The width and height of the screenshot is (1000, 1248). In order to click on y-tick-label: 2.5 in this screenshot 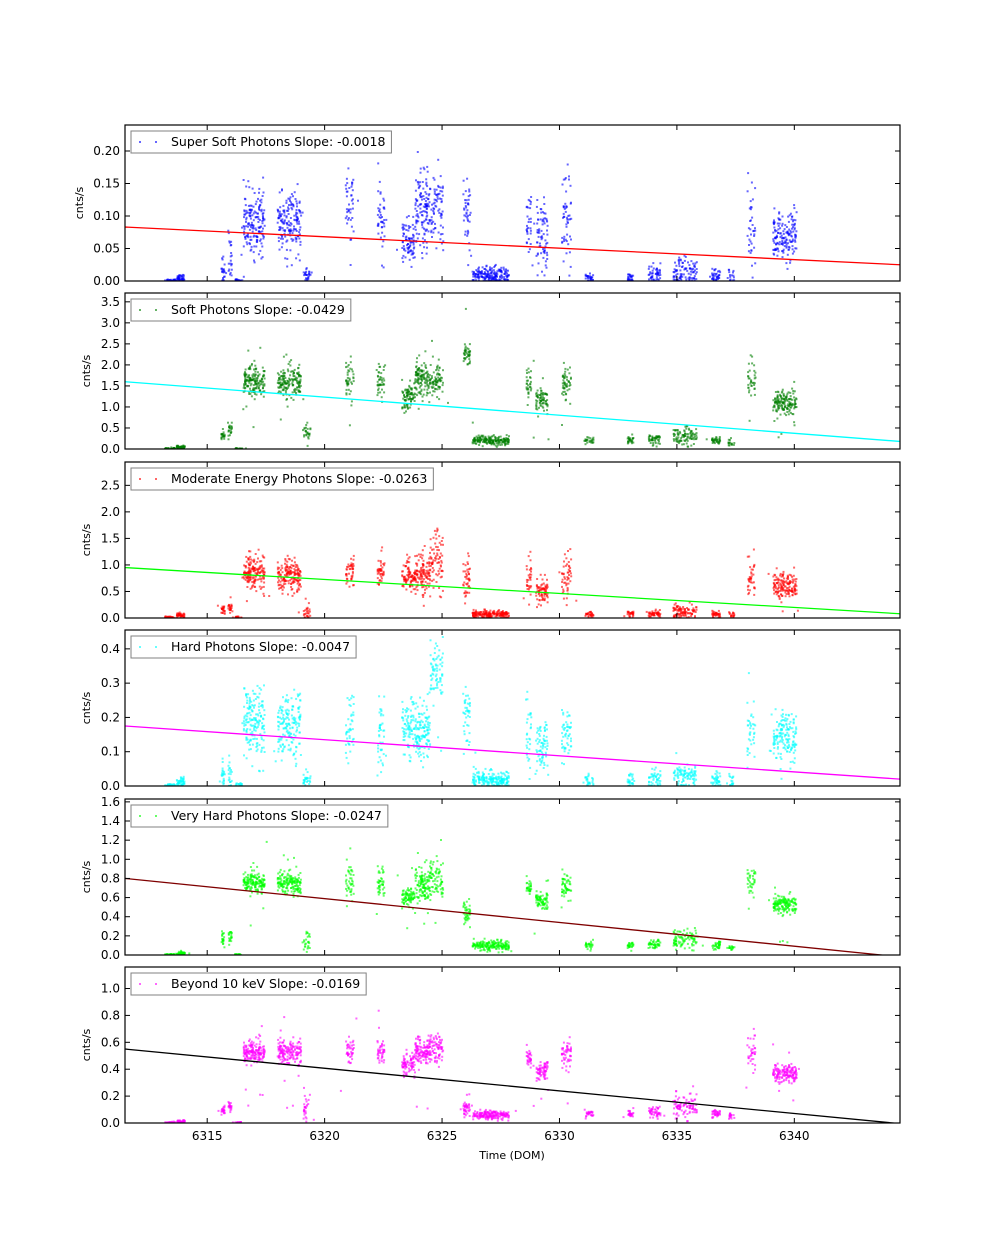, I will do `click(110, 344)`.